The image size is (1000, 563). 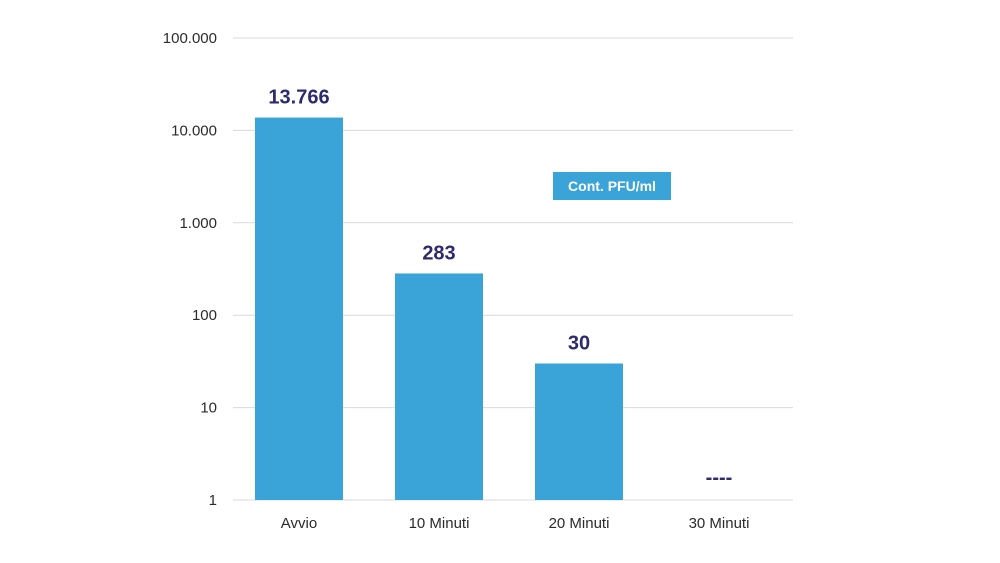 What do you see at coordinates (204, 315) in the screenshot?
I see `y-tick-label: 100` at bounding box center [204, 315].